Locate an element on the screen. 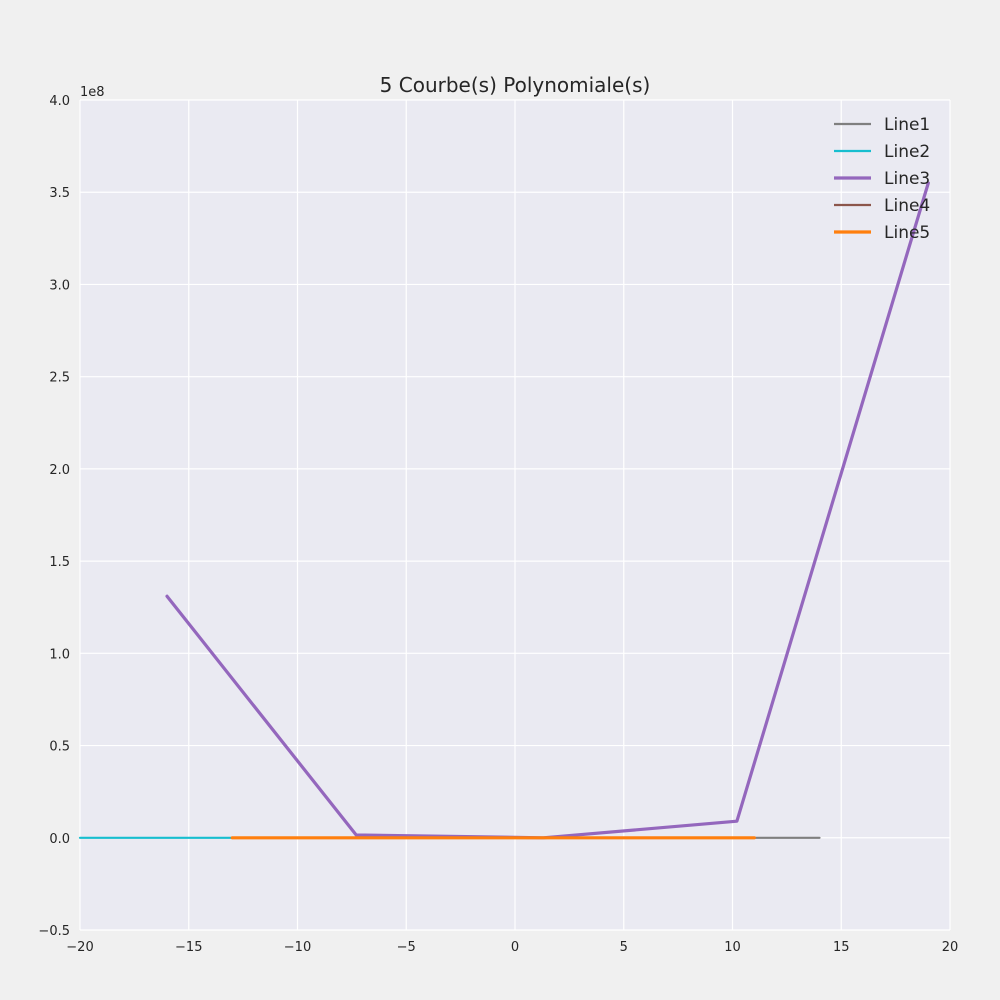 This screenshot has height=1000, width=1000. legend: Line1 Line2 Line3 Line4 Line5 is located at coordinates (882, 179).